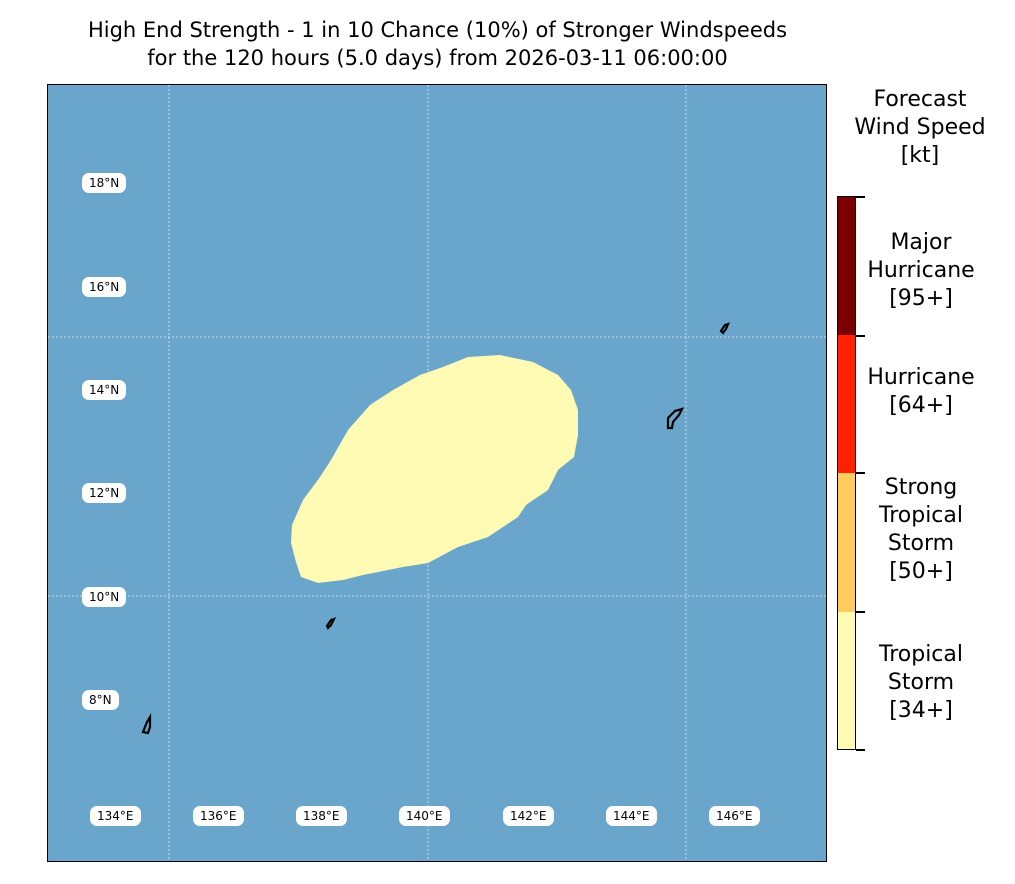 This screenshot has height=884, width=1015. What do you see at coordinates (921, 298) in the screenshot?
I see `colorbar-label-line: [95+]` at bounding box center [921, 298].